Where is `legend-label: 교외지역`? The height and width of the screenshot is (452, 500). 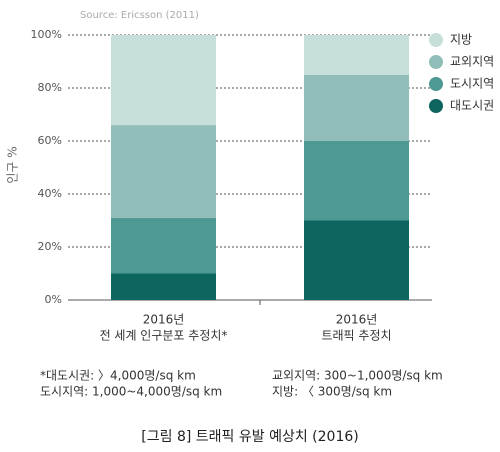
legend-label: 교외지역 is located at coordinates (472, 62).